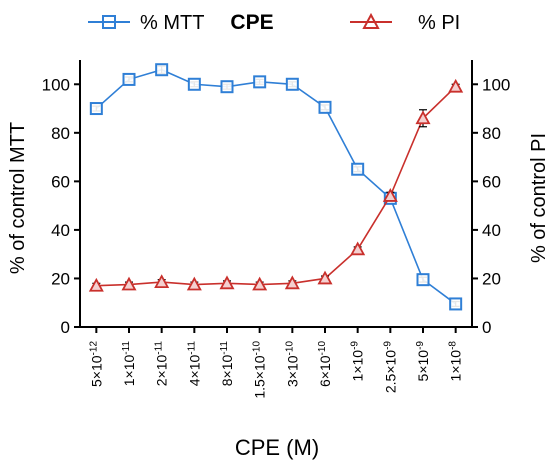 This screenshot has height=470, width=550. I want to click on y-right-tick-label: 0, so click(486, 327).